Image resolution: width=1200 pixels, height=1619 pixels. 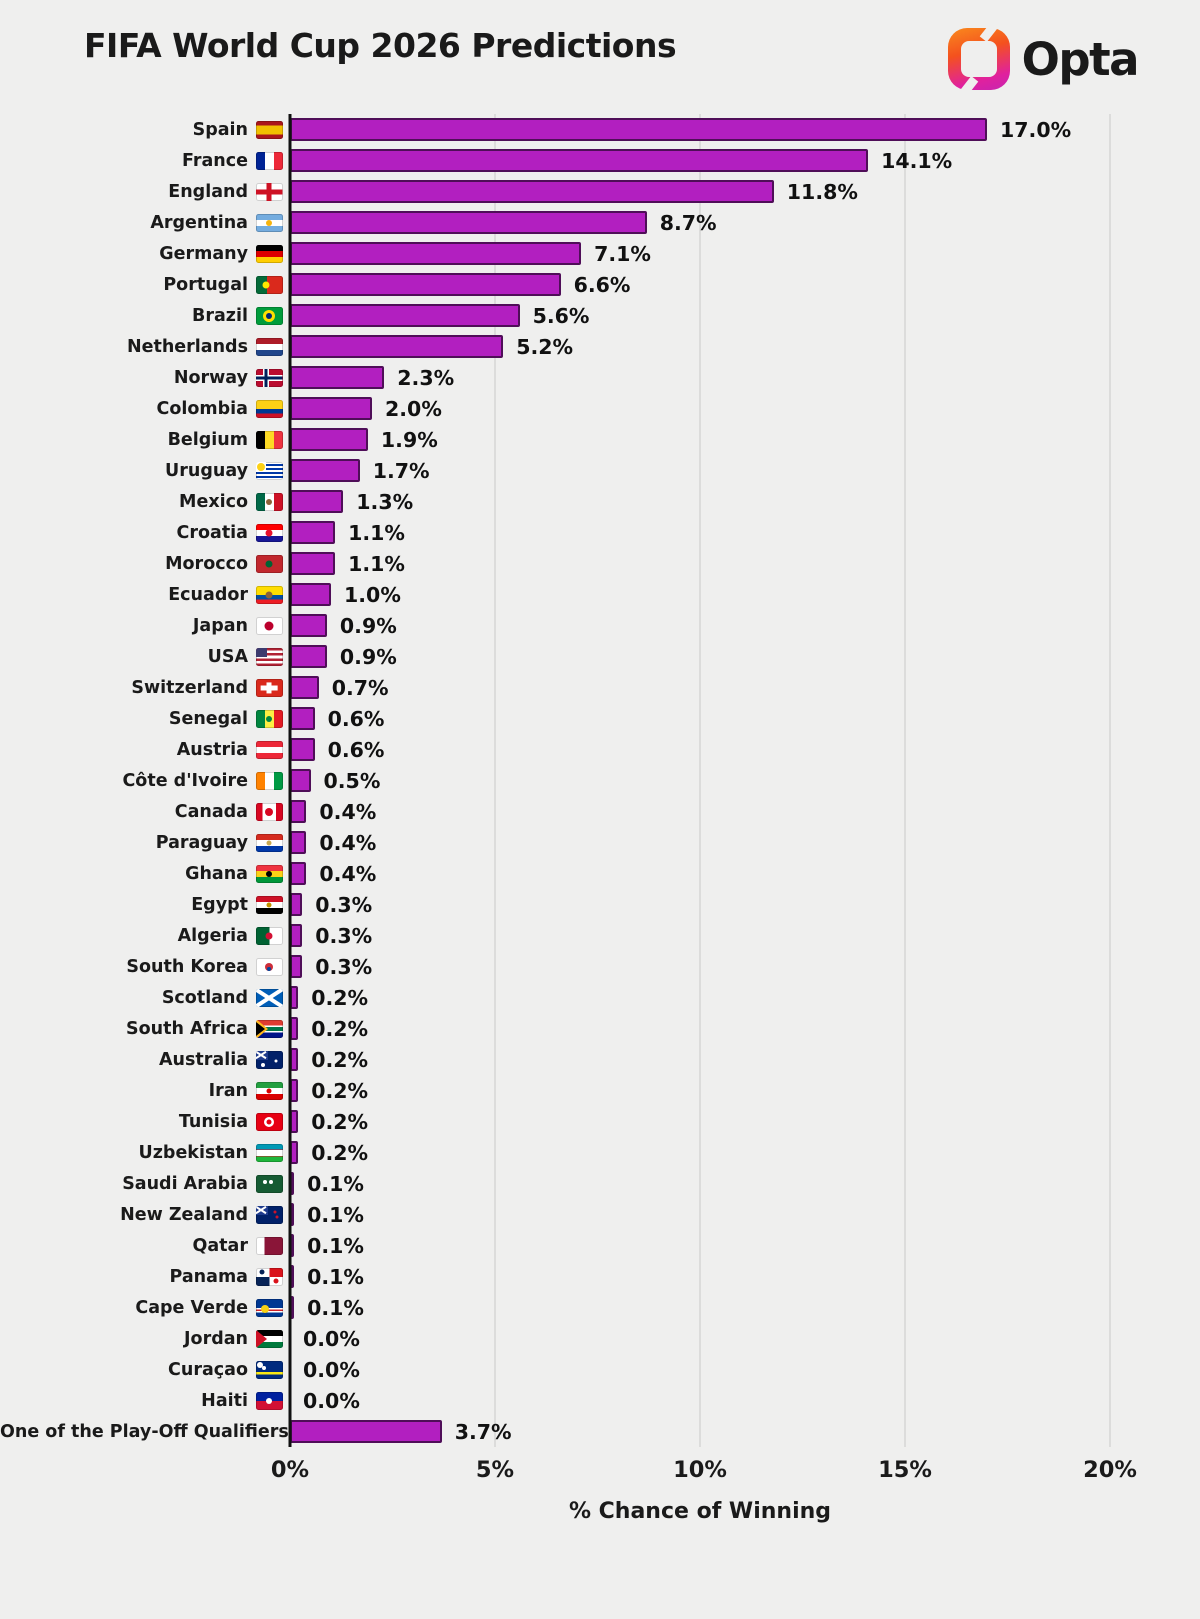 What do you see at coordinates (600, 1400) in the screenshot?
I see `team-row: Haiti 0.0%` at bounding box center [600, 1400].